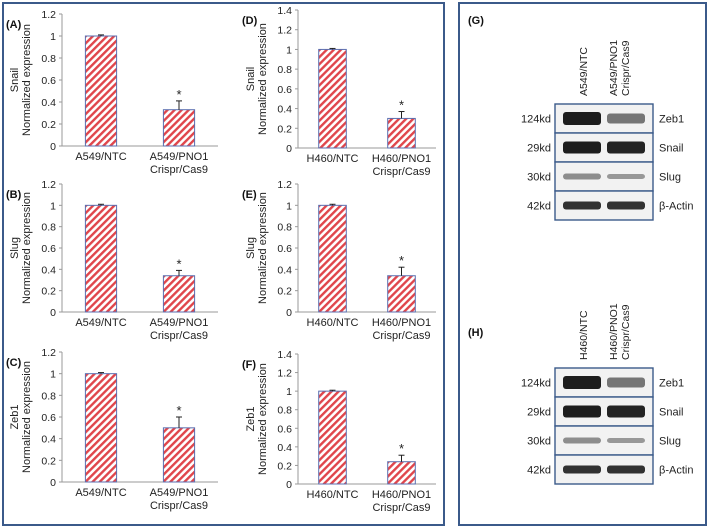 This screenshot has width=709, height=528. Describe the element at coordinates (539, 149) in the screenshot. I see `molecular-weight-label: 29kd` at that location.